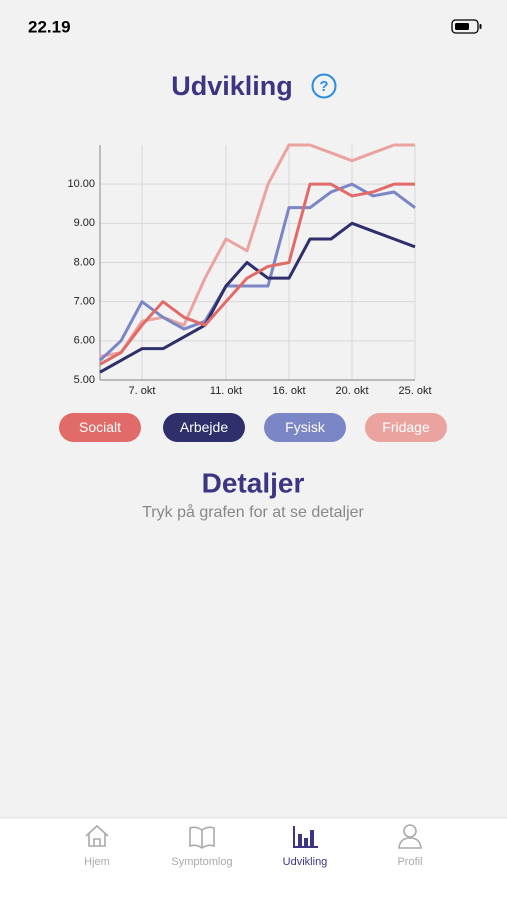 This screenshot has height=900, width=507. What do you see at coordinates (414, 391) in the screenshot?
I see `x-tick-label: 25. okt` at bounding box center [414, 391].